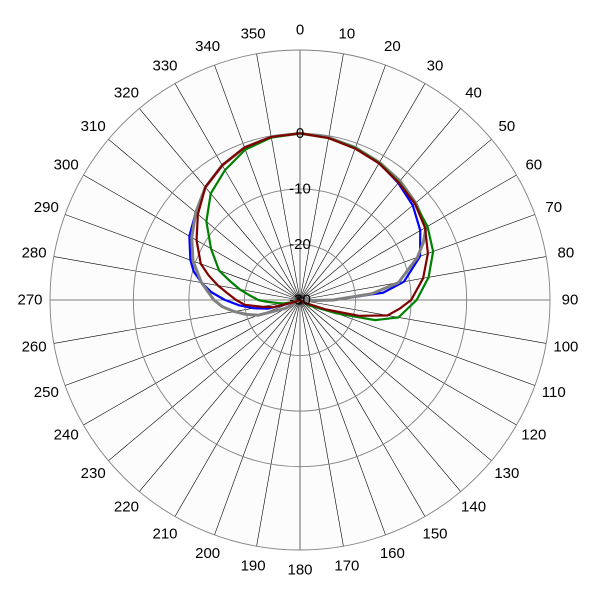 This screenshot has height=600, width=600. I want to click on radial-label-1: -10, so click(300, 188).